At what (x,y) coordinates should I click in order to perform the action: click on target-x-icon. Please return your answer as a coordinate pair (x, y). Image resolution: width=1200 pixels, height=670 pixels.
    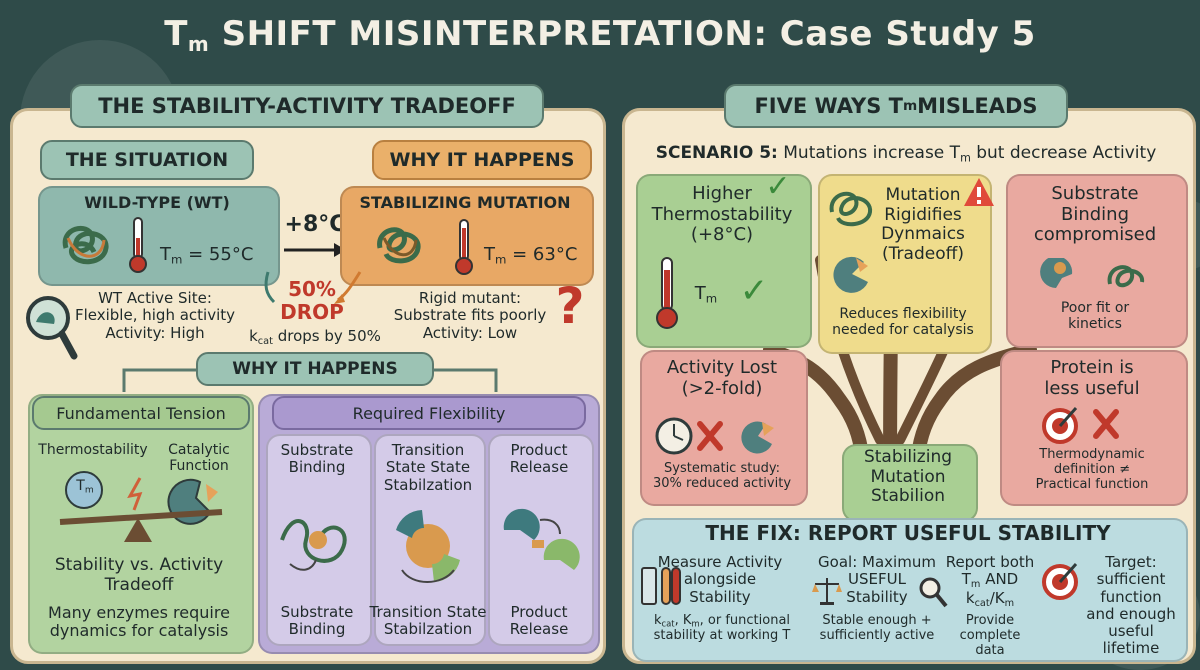
    Looking at the image, I should click on (1080, 425).